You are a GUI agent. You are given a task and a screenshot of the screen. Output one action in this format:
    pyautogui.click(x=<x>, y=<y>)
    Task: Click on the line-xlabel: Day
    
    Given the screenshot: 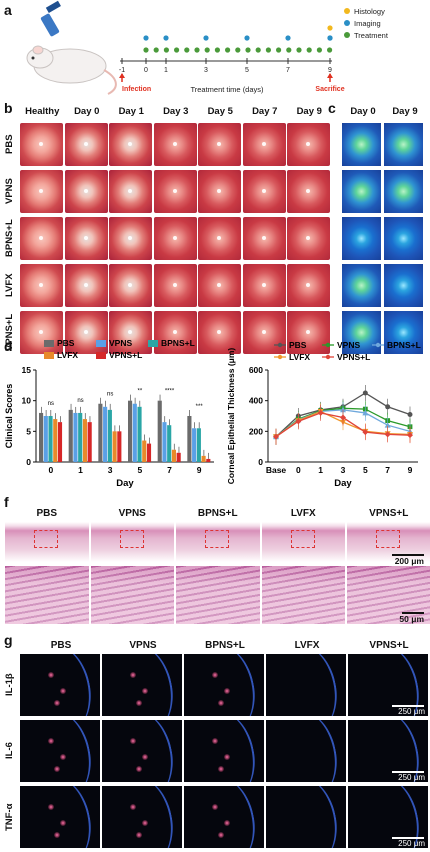 What is the action you would take?
    pyautogui.click(x=343, y=483)
    